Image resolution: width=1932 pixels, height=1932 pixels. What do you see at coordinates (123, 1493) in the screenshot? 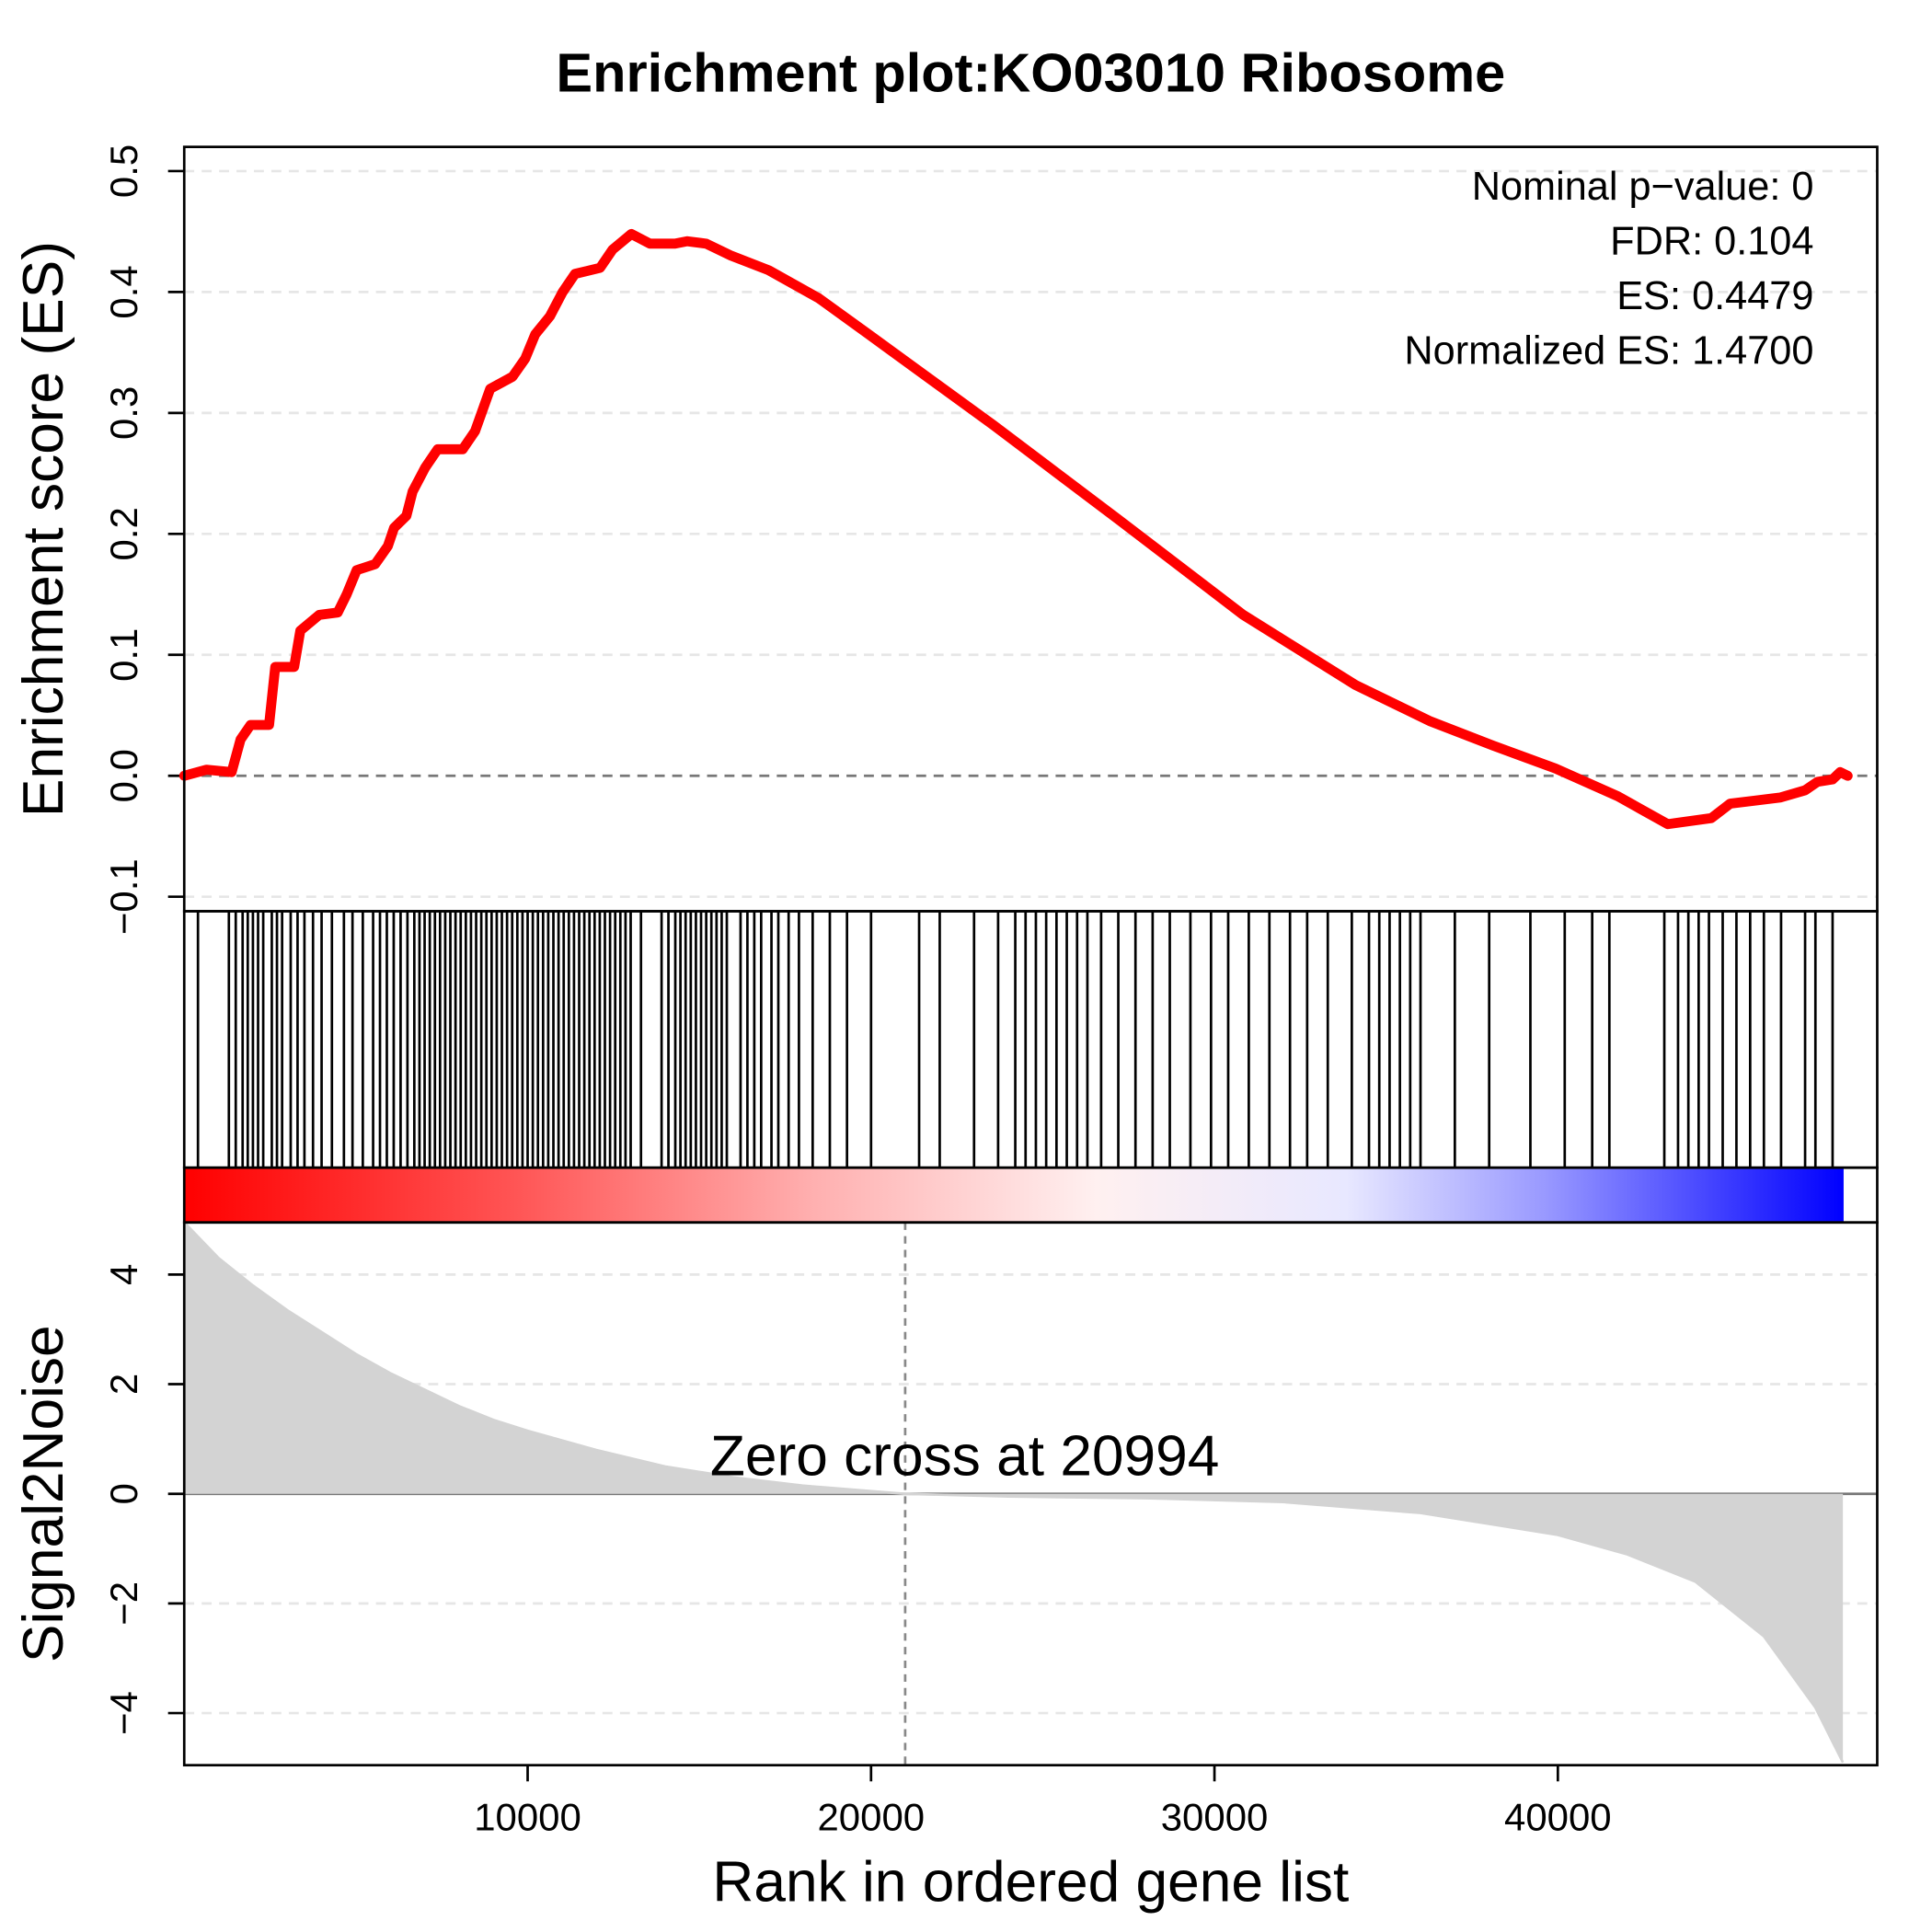
I see `y-tick-label: 0` at bounding box center [123, 1493].